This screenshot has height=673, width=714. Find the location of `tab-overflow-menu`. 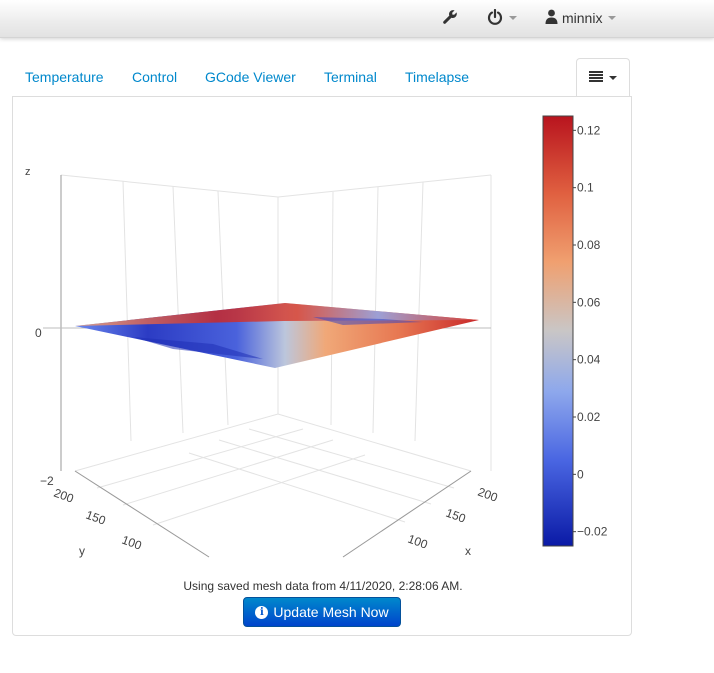

tab-overflow-menu is located at coordinates (603, 77).